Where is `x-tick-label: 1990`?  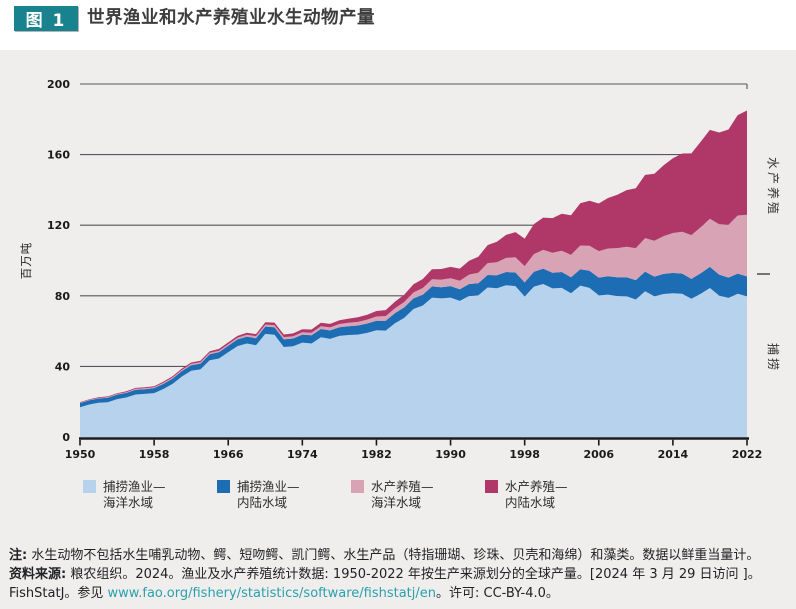
x-tick-label: 1990 is located at coordinates (450, 454).